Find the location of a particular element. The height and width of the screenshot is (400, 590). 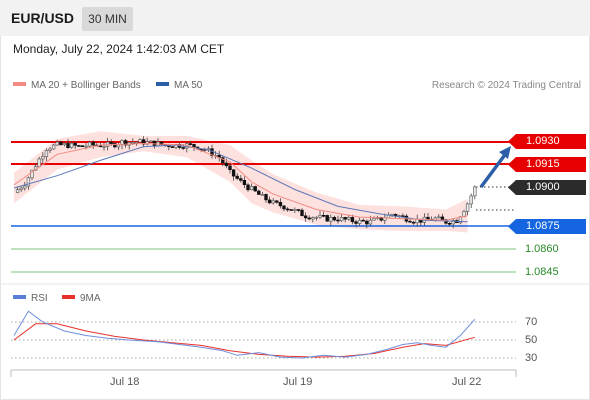

level-1.0875-tag: 1.0875 is located at coordinates (551, 226).